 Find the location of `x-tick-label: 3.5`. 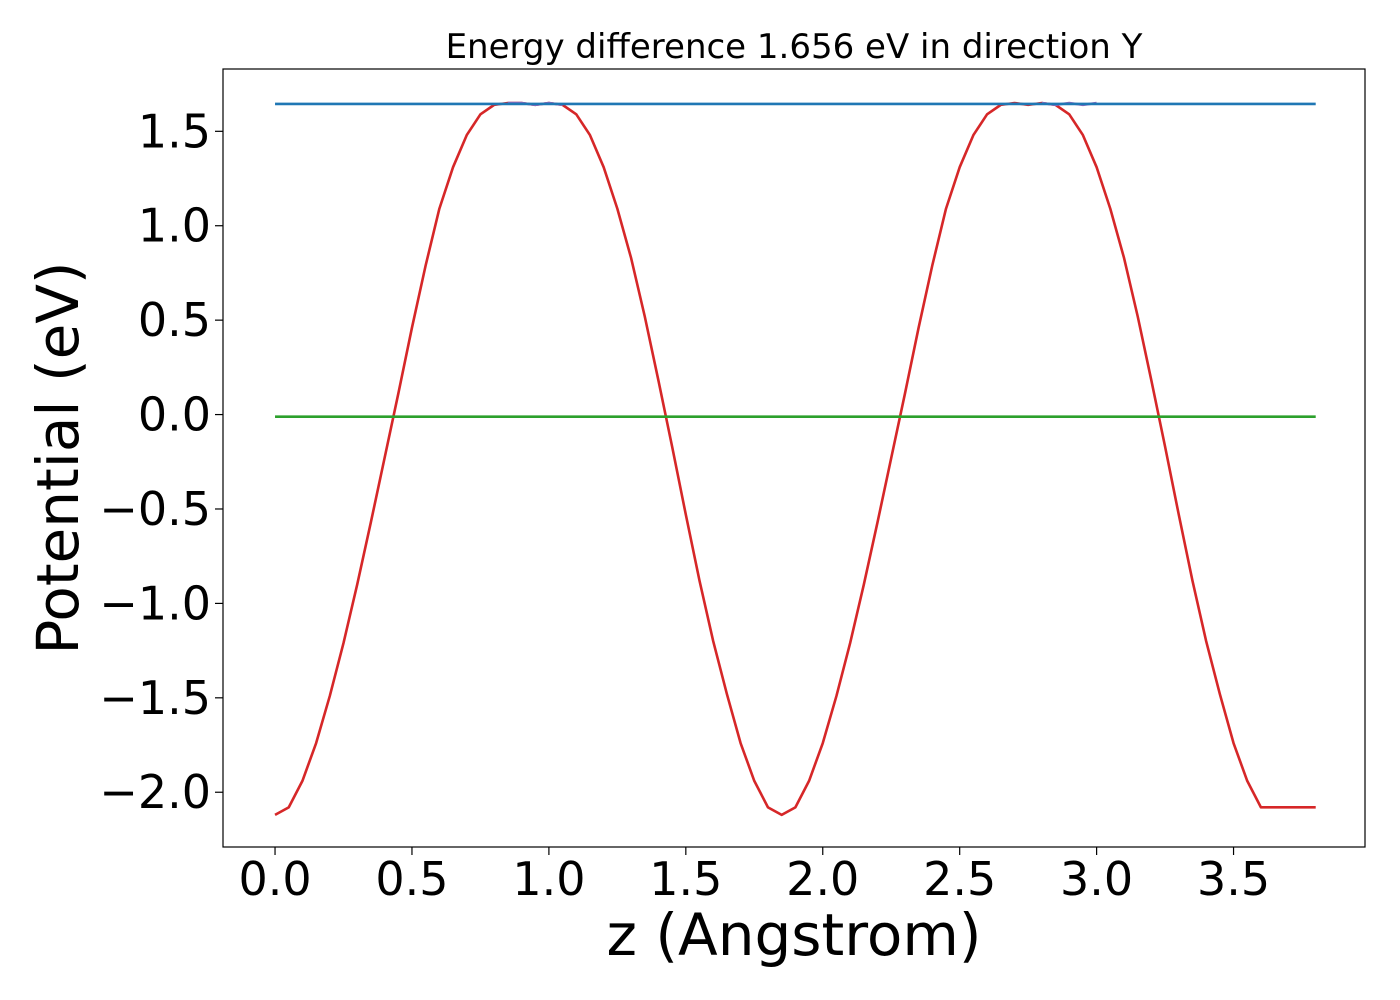

x-tick-label: 3.5 is located at coordinates (1233, 879).